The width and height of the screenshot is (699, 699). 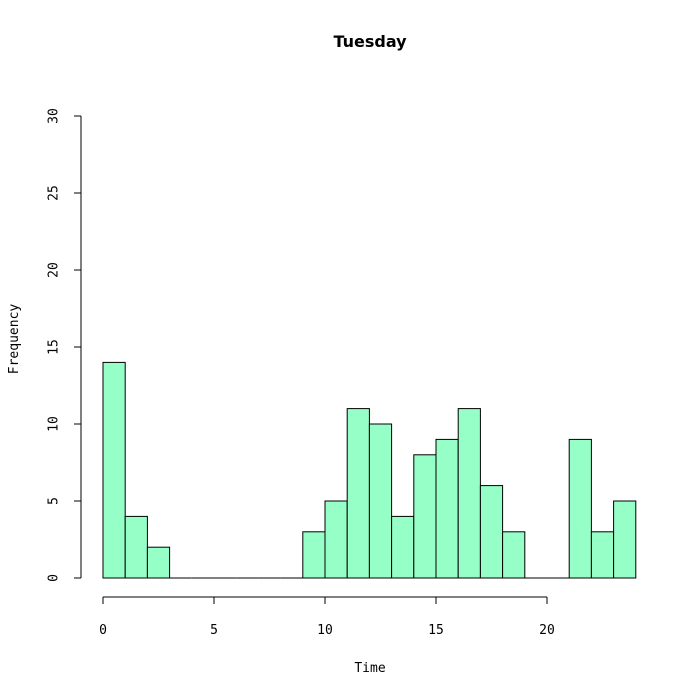 What do you see at coordinates (54, 116) in the screenshot?
I see `y-tick-label: 30` at bounding box center [54, 116].